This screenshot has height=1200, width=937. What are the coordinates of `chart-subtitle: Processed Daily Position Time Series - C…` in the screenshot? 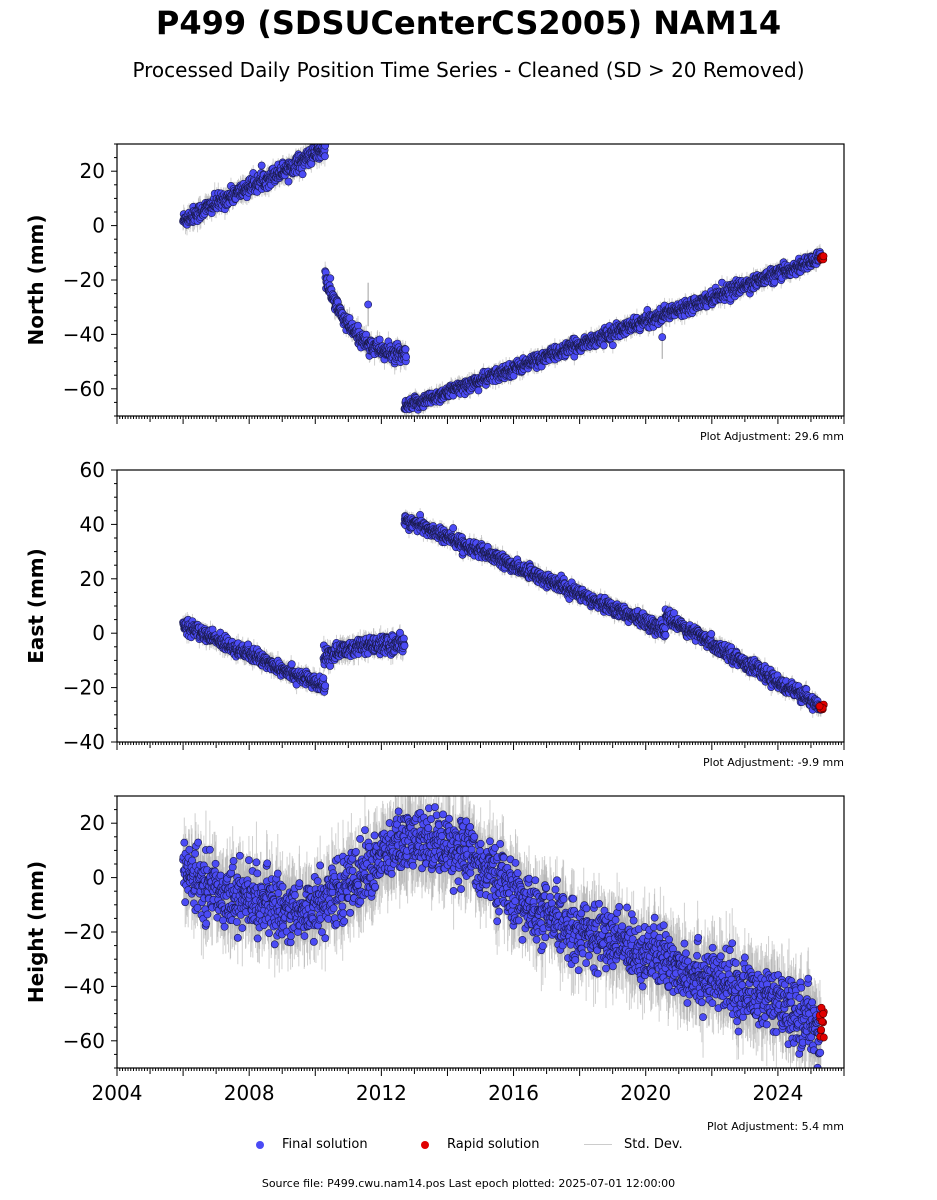 It's located at (468, 70).